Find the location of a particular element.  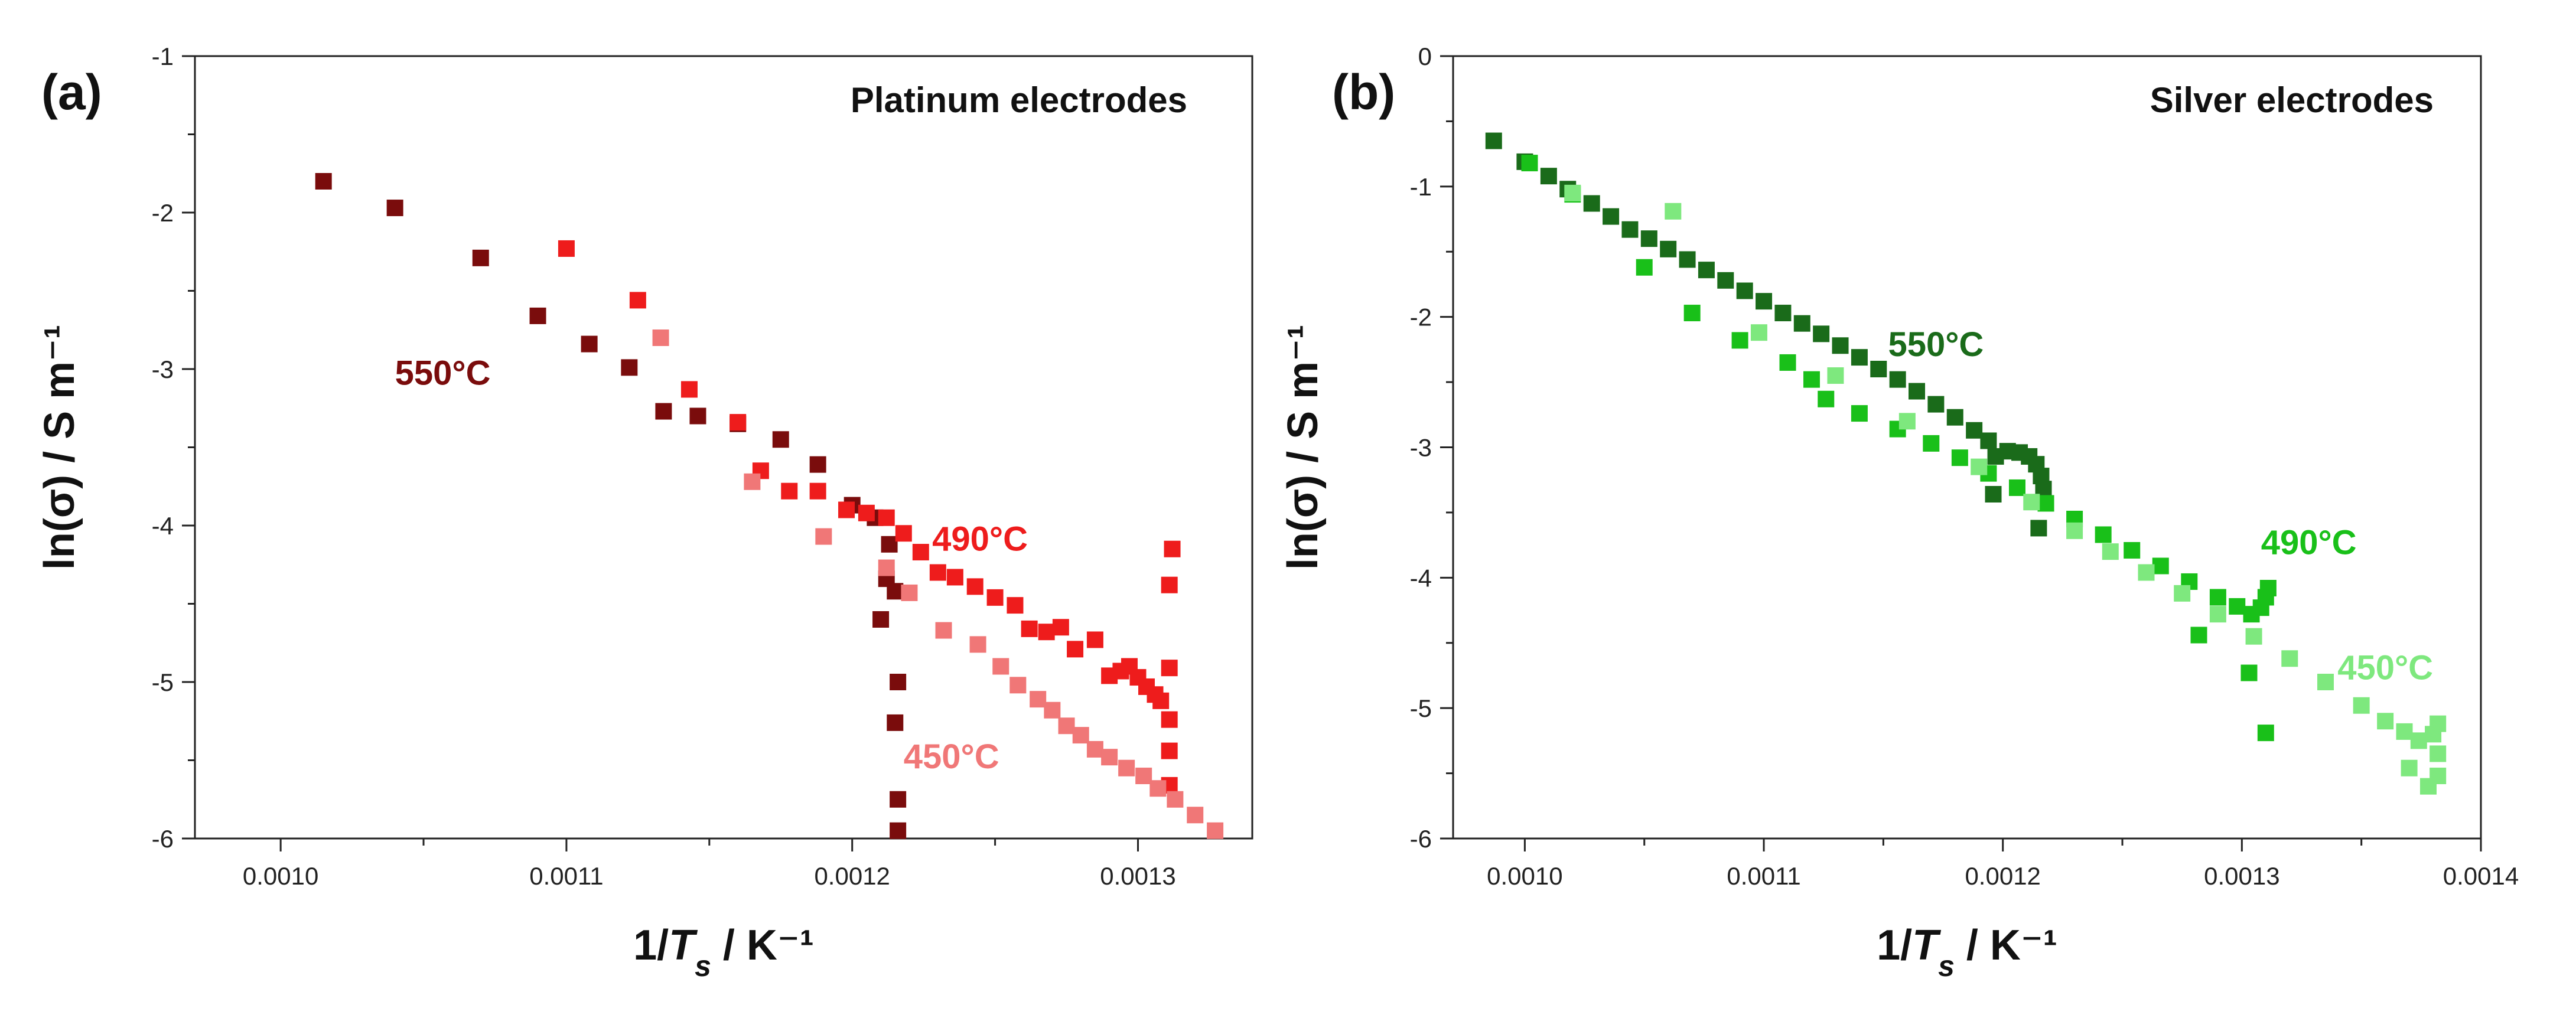

y-tick-label: 0 is located at coordinates (1425, 56).